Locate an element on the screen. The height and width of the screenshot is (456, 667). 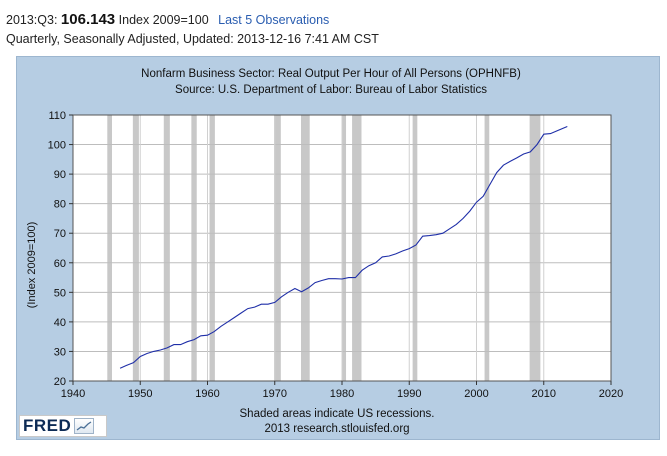
y-axis-ticks: 20 30 40 50 60 70 80 90 100 110 is located at coordinates (60, 249).